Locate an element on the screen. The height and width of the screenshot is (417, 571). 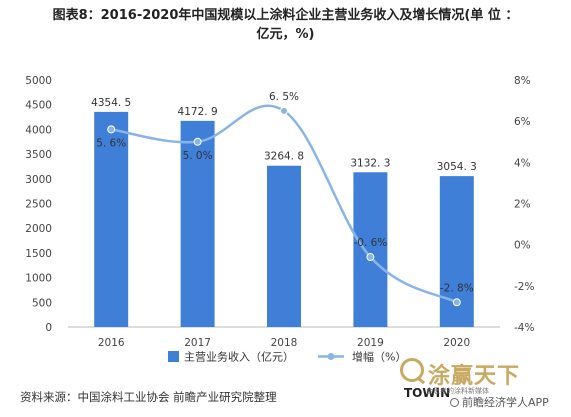
chart-title-line2: 亿元，%) is located at coordinates (285, 34).